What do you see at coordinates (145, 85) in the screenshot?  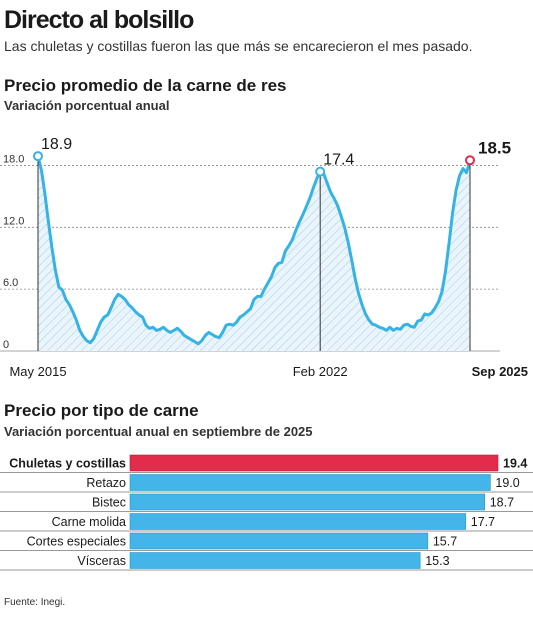 I see `line-chart-title: Precio promedio de la carne de res` at bounding box center [145, 85].